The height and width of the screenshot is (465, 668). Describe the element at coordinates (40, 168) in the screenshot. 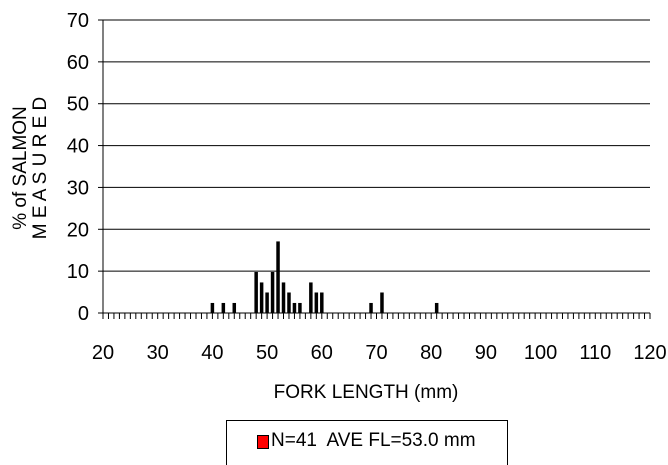

I see `y-axis-title-line2: M E A S U R E D` at that location.